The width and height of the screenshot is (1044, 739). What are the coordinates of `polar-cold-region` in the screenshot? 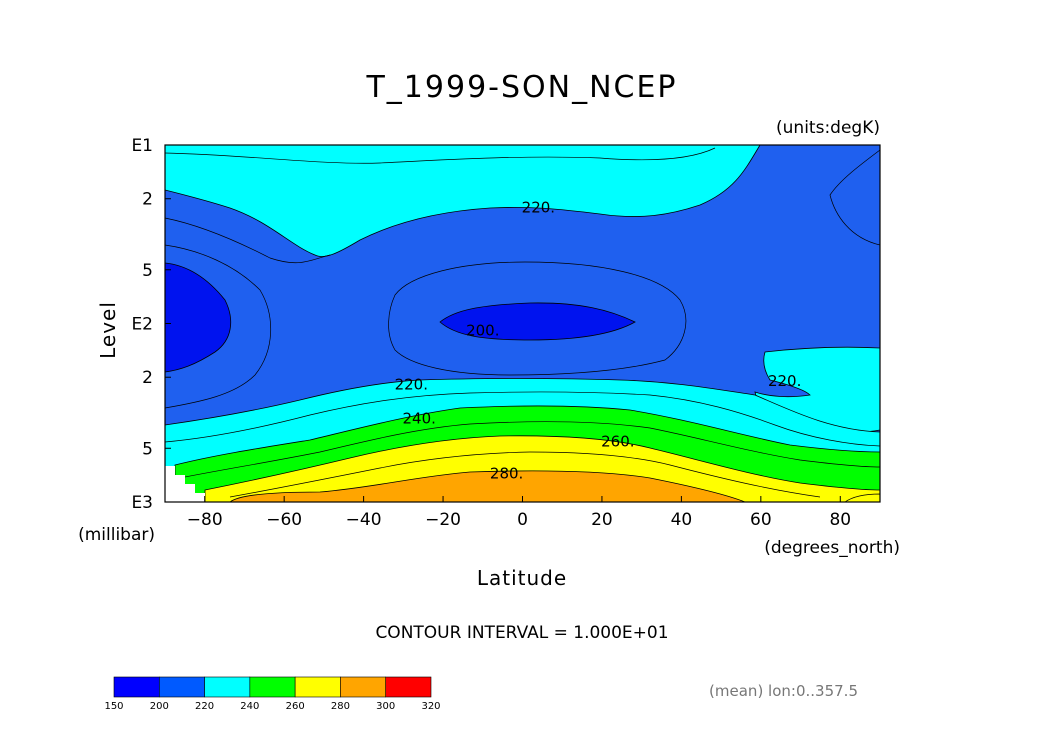 It's located at (198, 317).